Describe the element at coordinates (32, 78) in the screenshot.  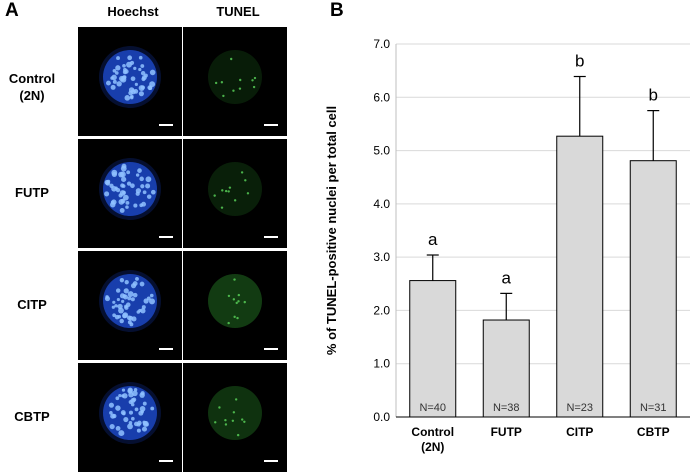
I see `row-label-control-line1: Control` at that location.